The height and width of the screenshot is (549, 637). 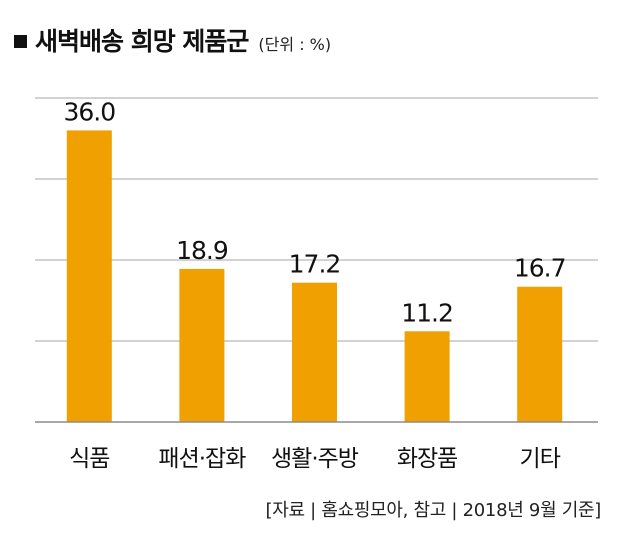 I want to click on category-label: 화장품, so click(x=427, y=459).